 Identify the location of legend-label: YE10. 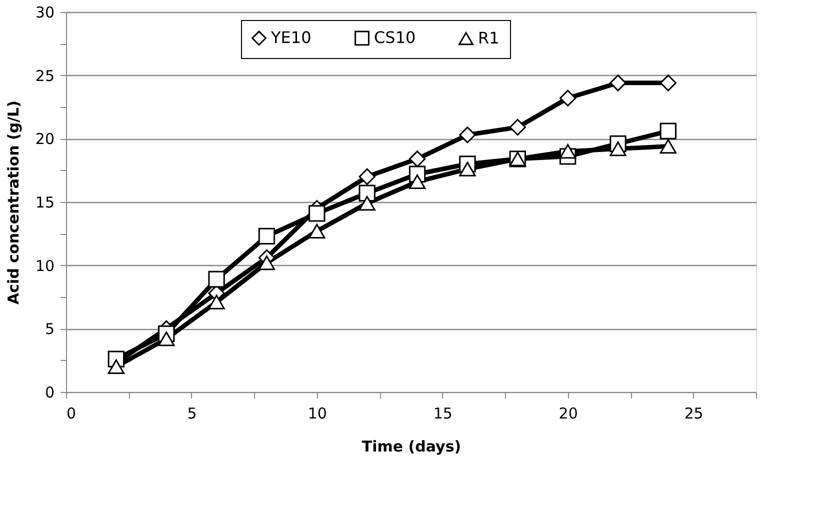
(291, 38).